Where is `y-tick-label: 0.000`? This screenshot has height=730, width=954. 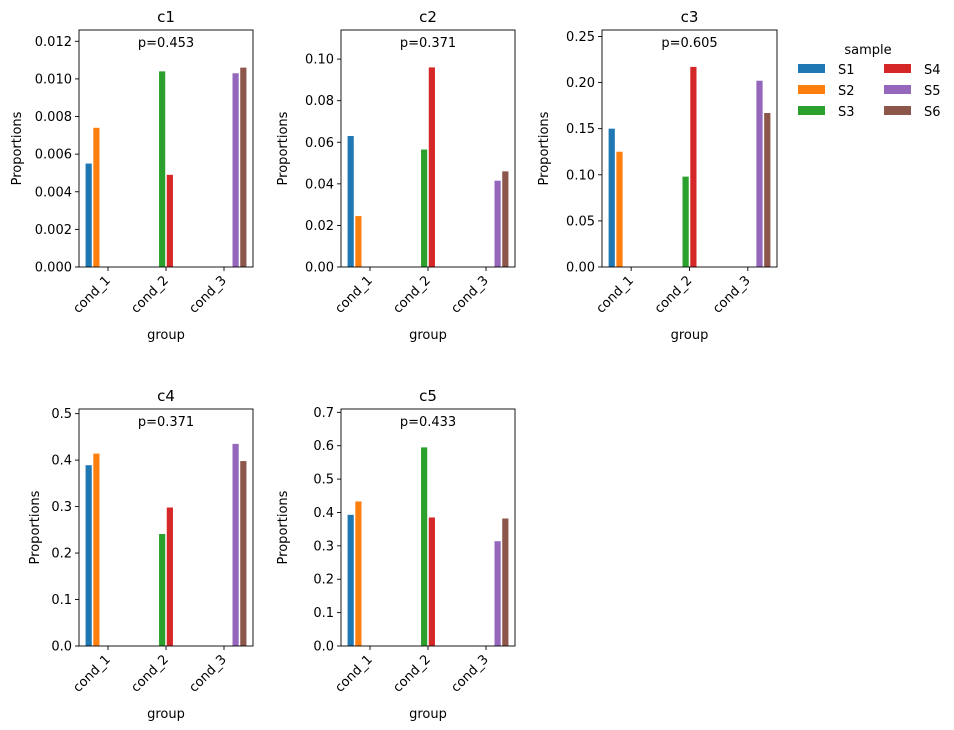 y-tick-label: 0.000 is located at coordinates (53, 268).